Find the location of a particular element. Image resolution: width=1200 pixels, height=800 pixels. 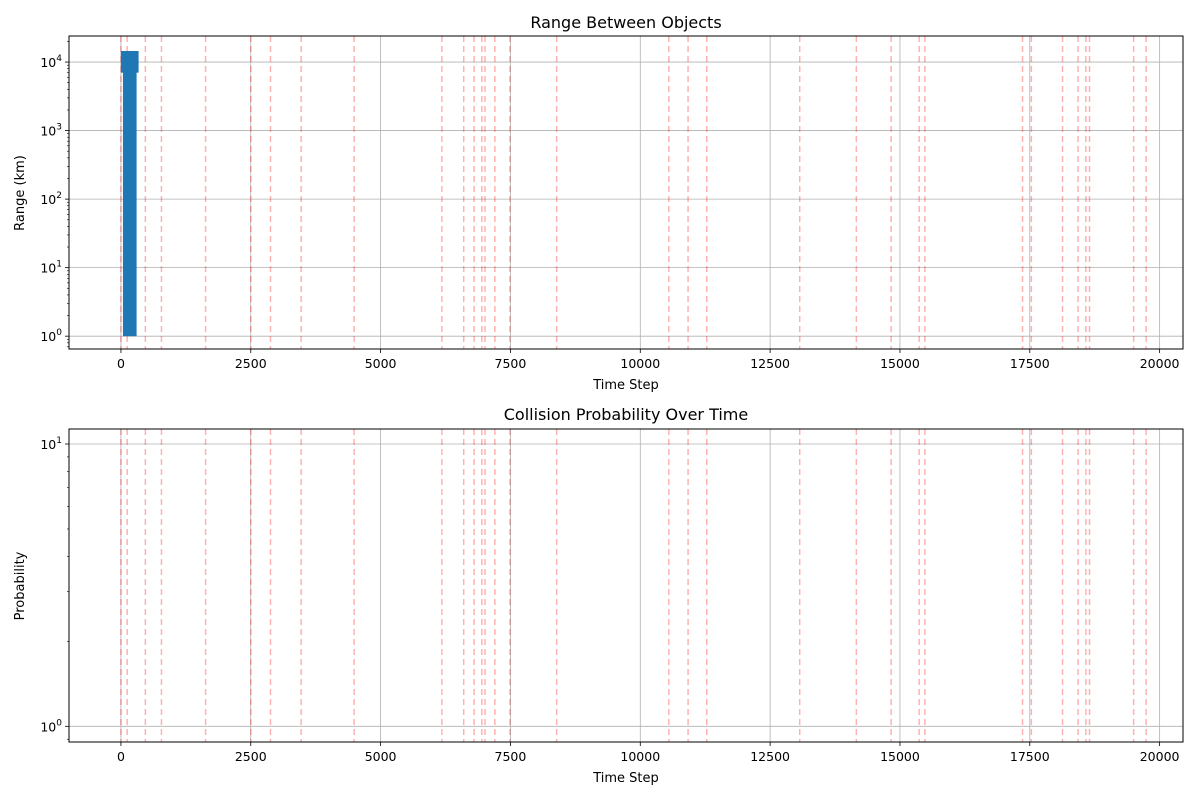

chart-title: Collision Probability Over Time is located at coordinates (626, 414).